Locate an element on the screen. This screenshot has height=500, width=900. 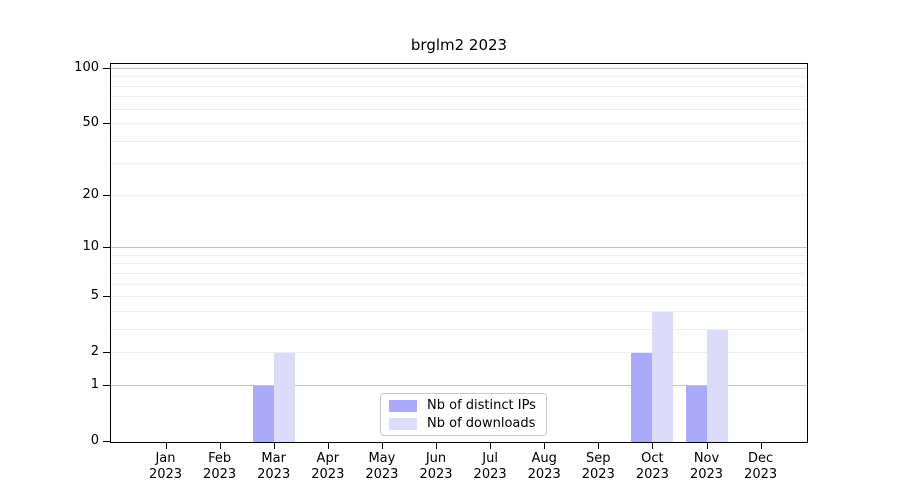
x-tick-label: Dec 2023 is located at coordinates (761, 467).